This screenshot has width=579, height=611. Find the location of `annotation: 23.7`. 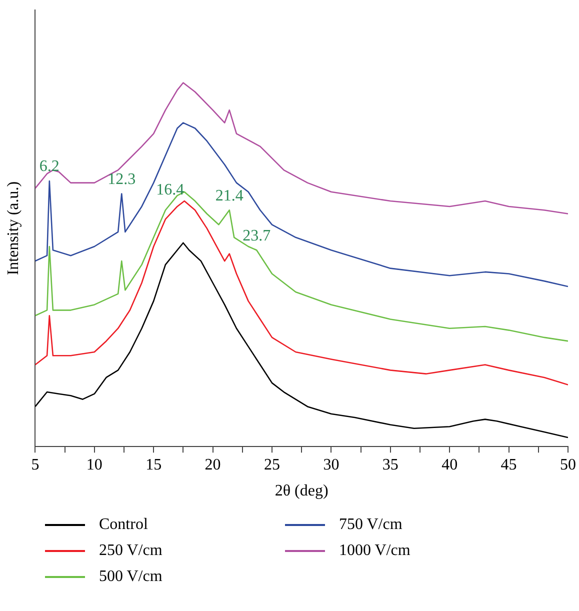

annotation: 23.7 is located at coordinates (256, 235).